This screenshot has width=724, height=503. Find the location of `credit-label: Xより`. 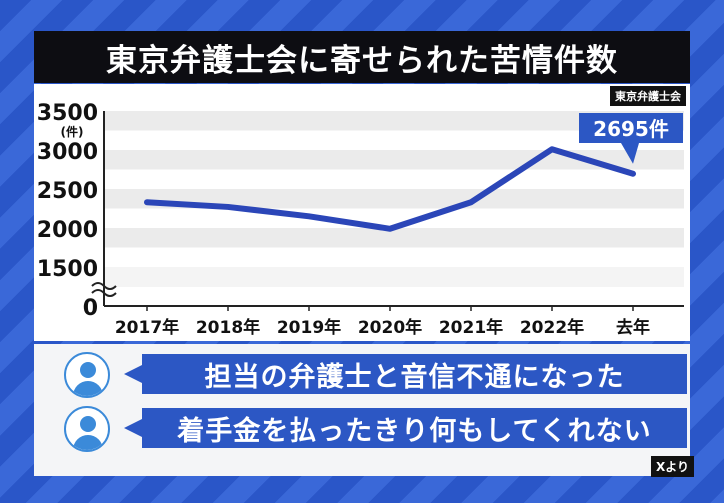

credit-label: Xより is located at coordinates (673, 466).